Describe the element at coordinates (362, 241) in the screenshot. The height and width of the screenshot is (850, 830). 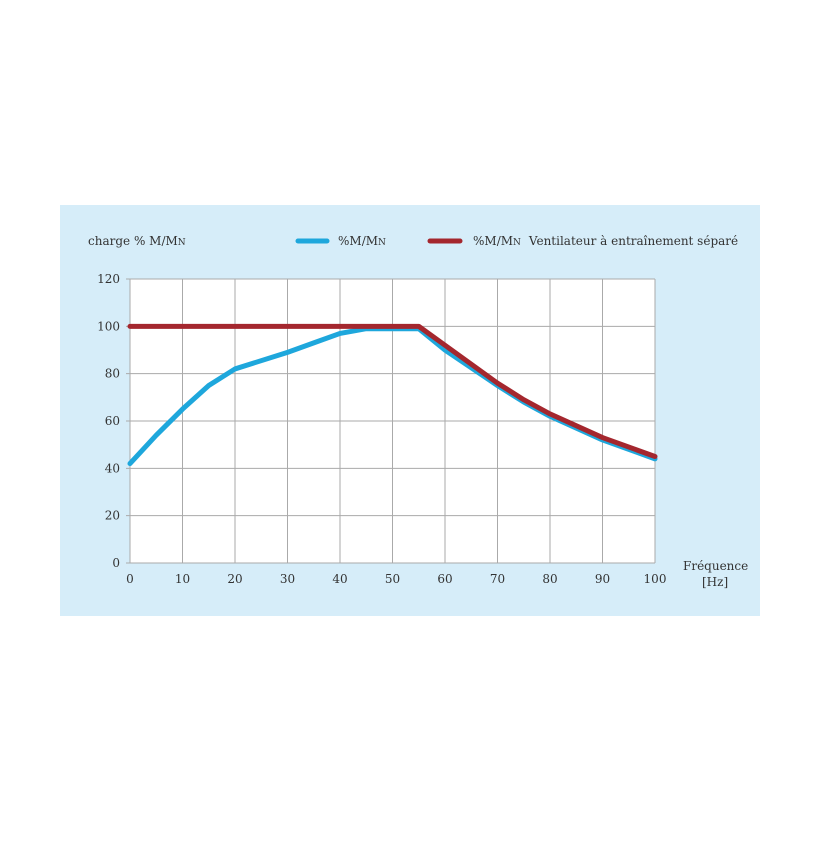
I see `legend-label-0: %M/MN` at that location.